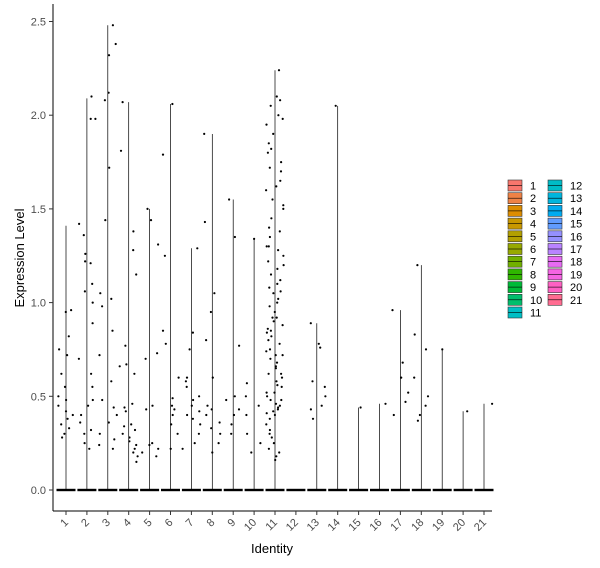 The height and width of the screenshot is (568, 600). I want to click on x-tick-label: 12, so click(292, 525).